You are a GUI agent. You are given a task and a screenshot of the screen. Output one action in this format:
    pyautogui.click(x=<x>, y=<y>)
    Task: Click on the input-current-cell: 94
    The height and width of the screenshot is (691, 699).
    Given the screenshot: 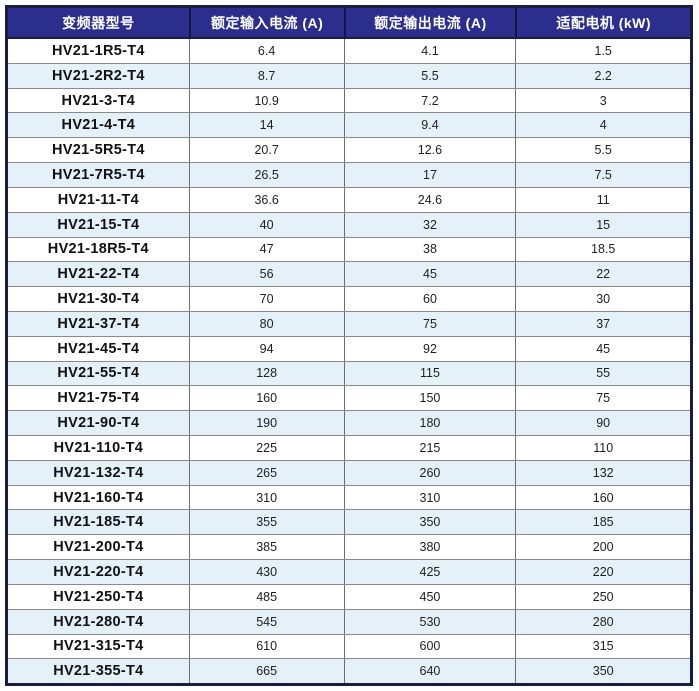 What is the action you would take?
    pyautogui.click(x=266, y=348)
    